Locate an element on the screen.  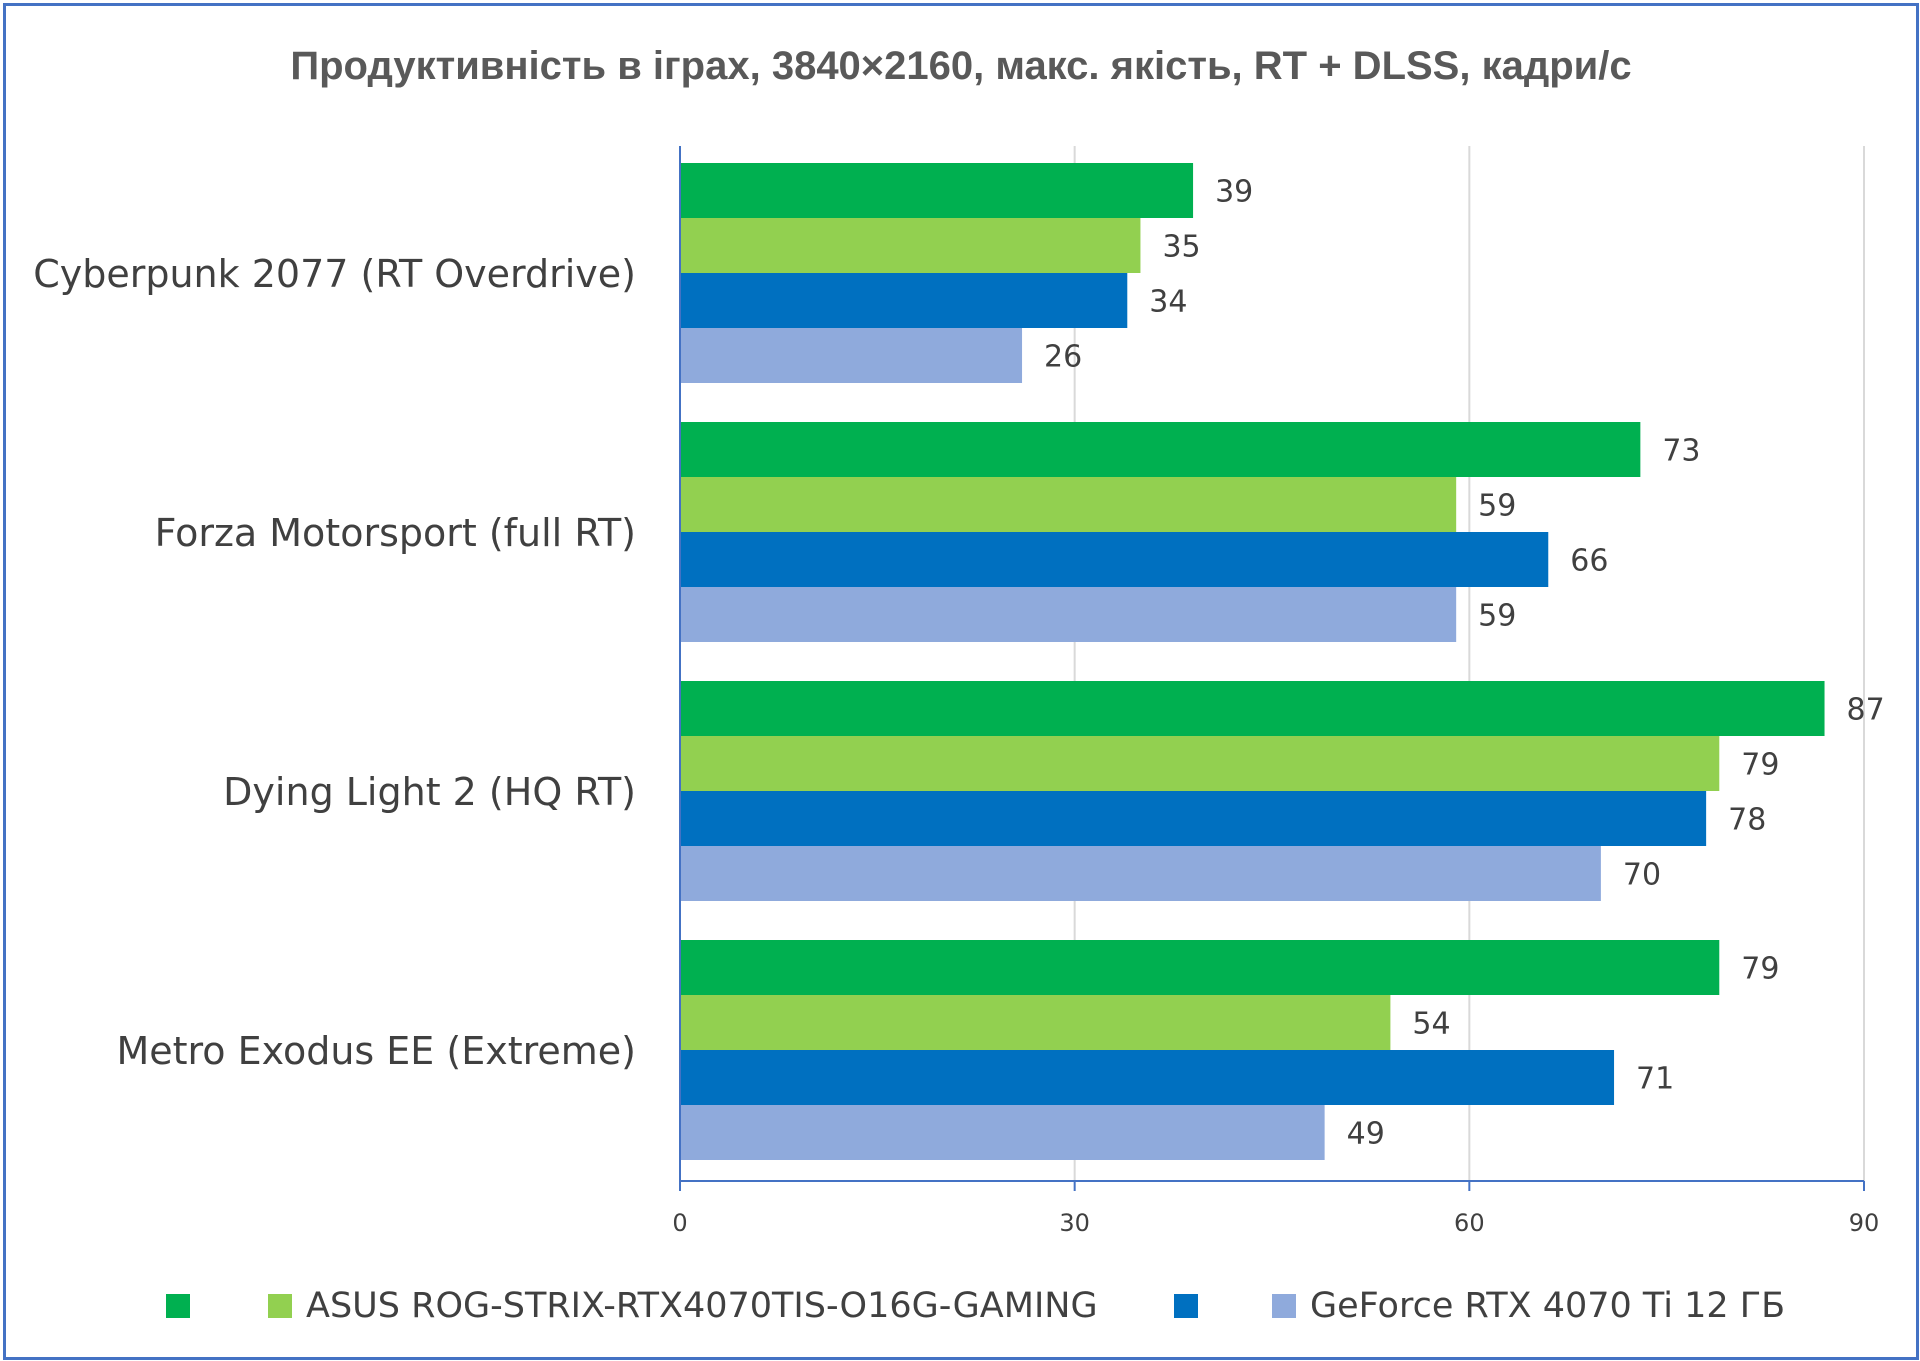
category-label: Cyberpunk 2077 (RT Overdrive) is located at coordinates (334, 274).